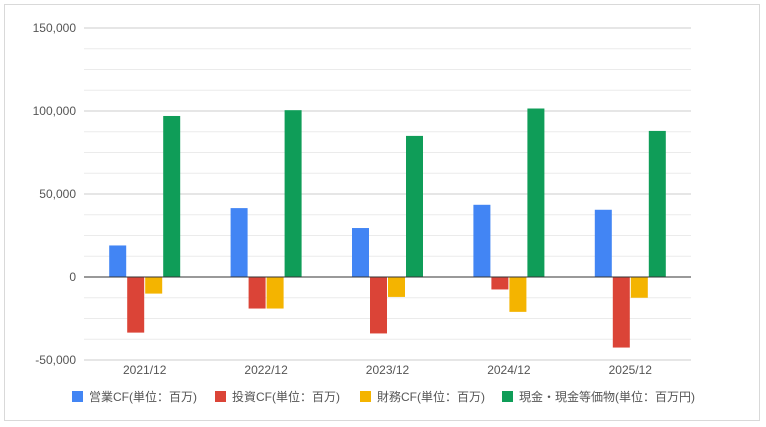  Describe the element at coordinates (55, 28) in the screenshot. I see `y-tick-label: 150,000` at that location.